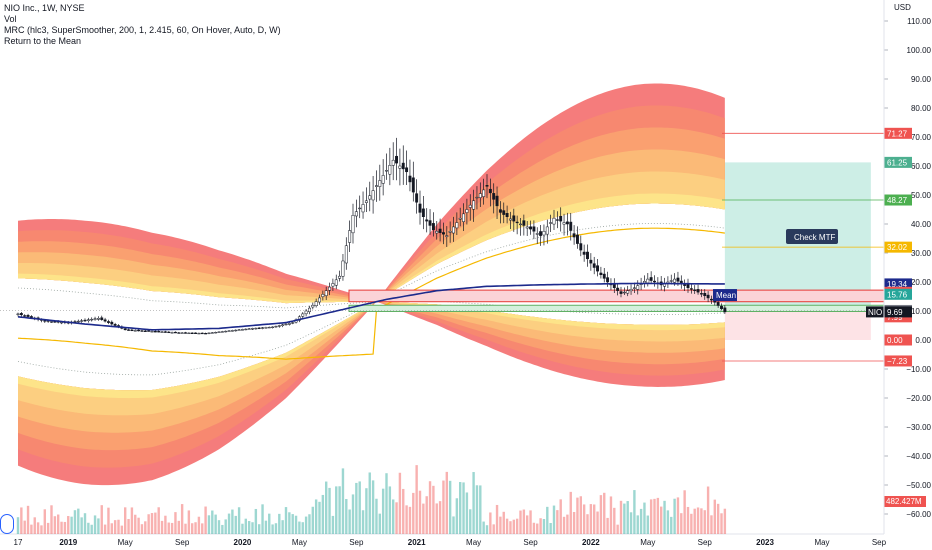  Describe the element at coordinates (7, 524) in the screenshot. I see `scroll-badge-icon` at that location.